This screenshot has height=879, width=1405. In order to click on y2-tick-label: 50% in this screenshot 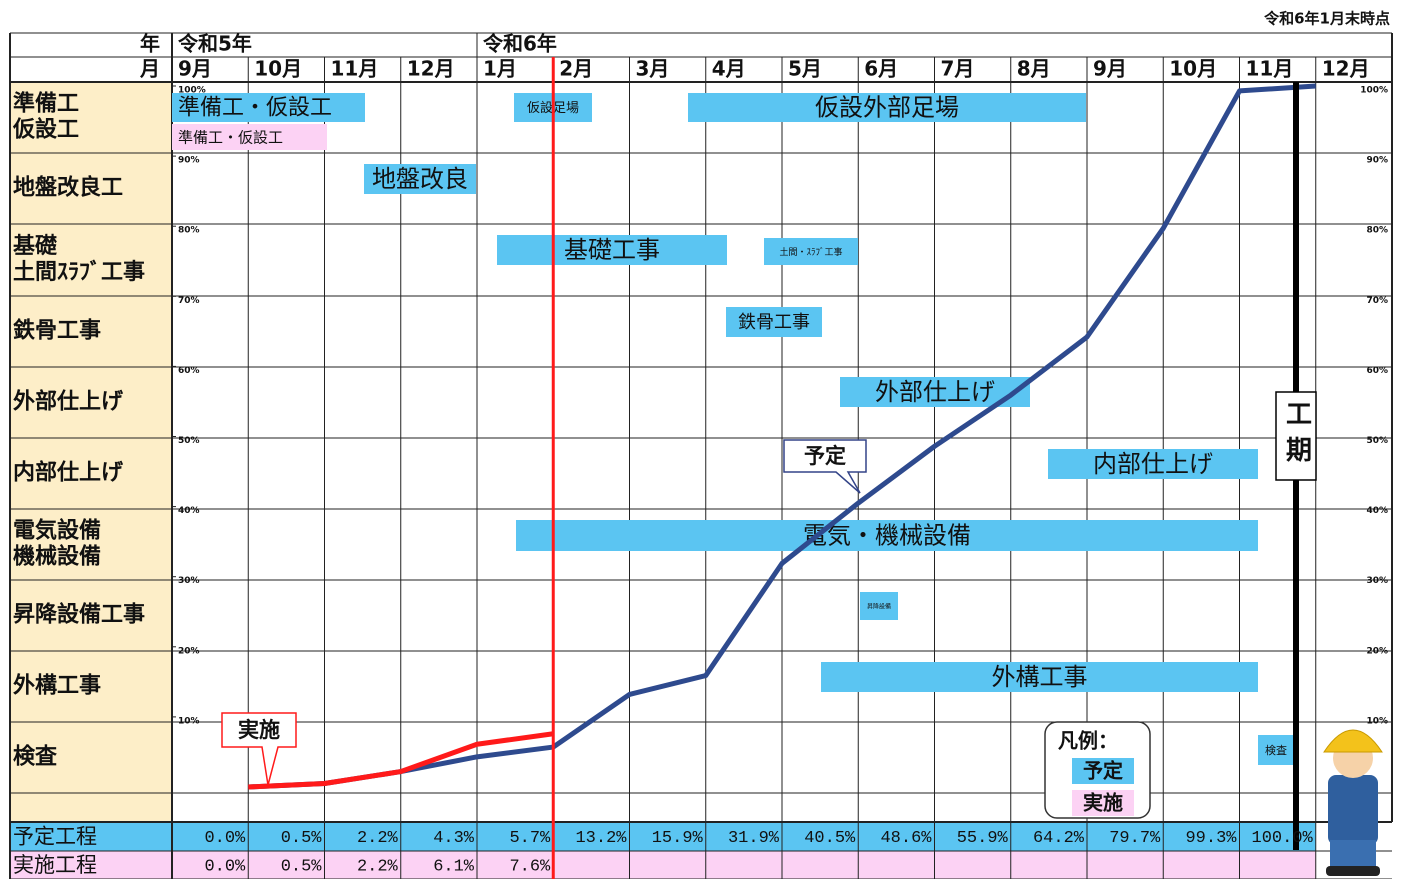, I will do `click(1377, 441)`.